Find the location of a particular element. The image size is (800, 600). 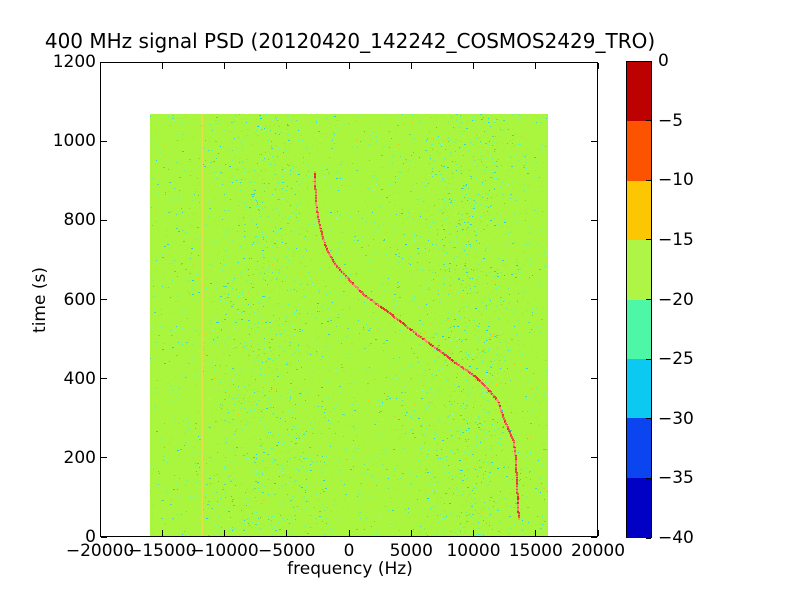

y-tick-label: 200 is located at coordinates (79, 457).